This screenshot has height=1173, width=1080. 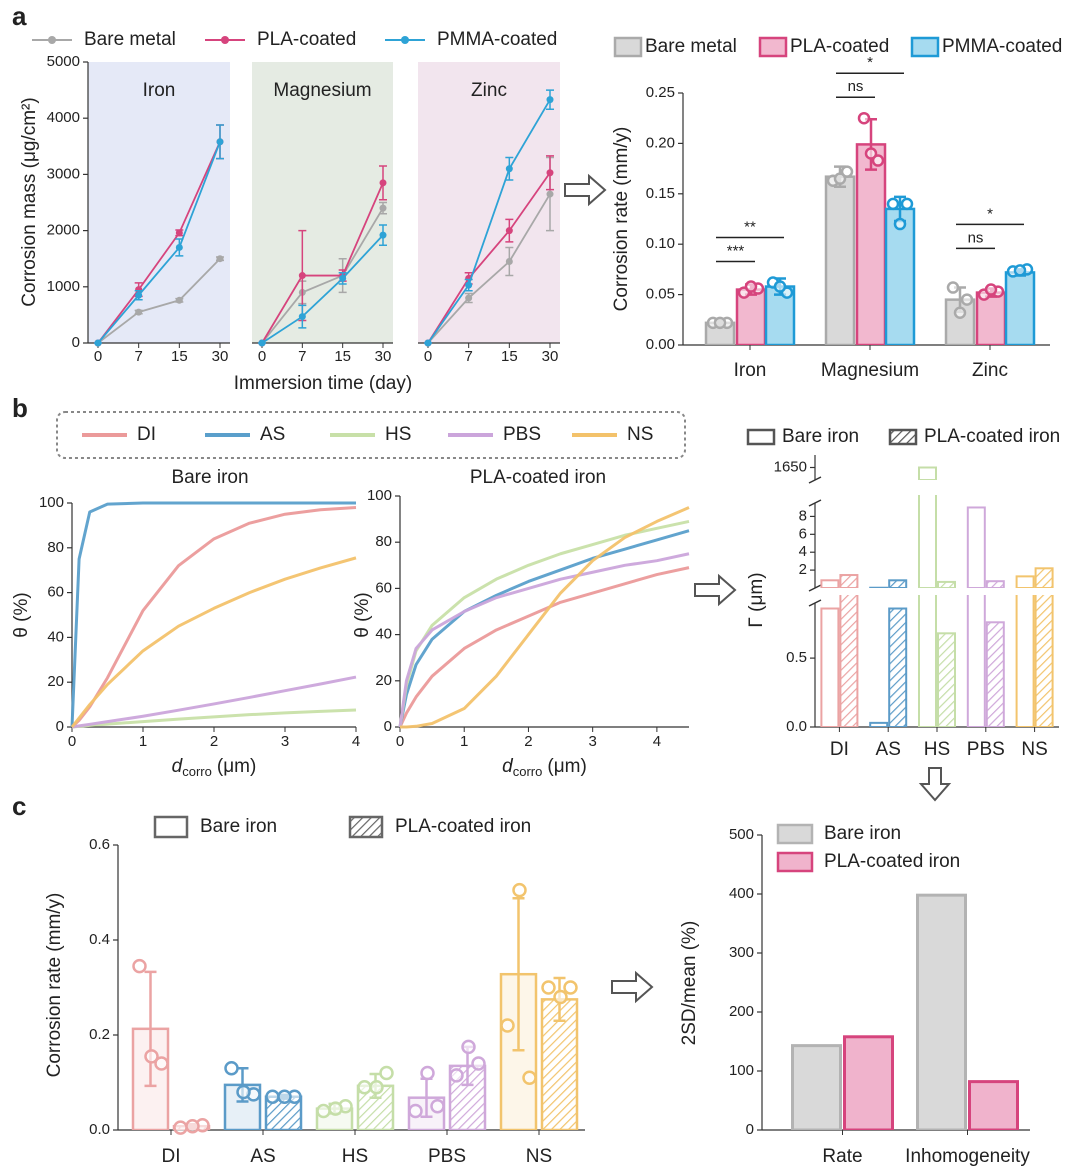 What do you see at coordinates (146, 434) in the screenshot?
I see `legend-label: DI` at bounding box center [146, 434].